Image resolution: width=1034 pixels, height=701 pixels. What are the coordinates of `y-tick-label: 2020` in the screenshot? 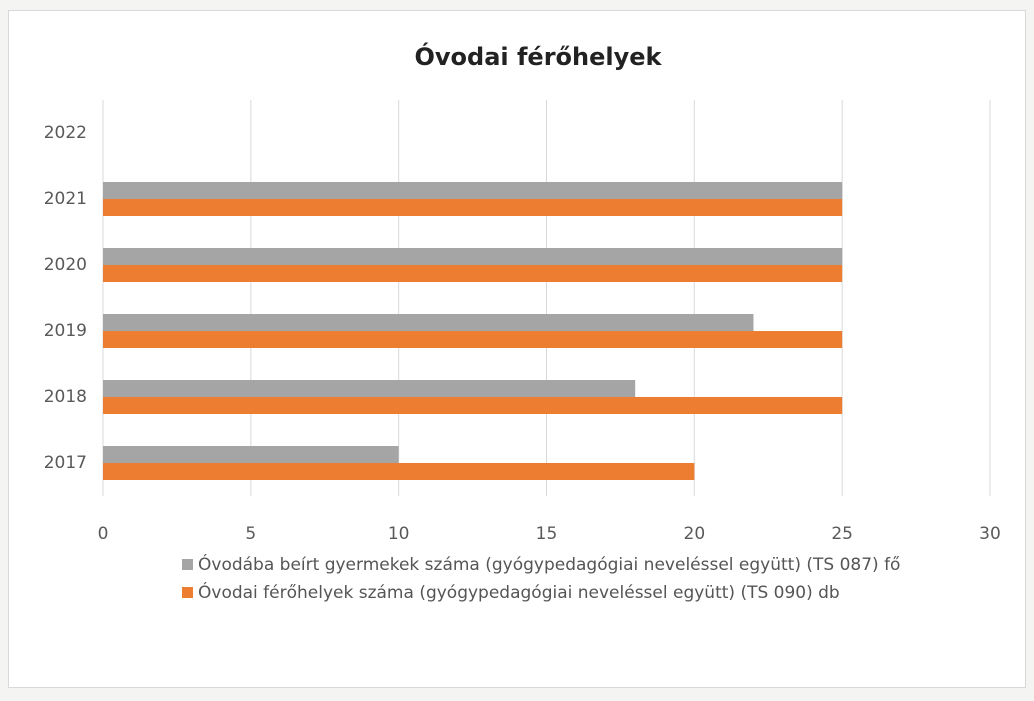 It's located at (65, 265).